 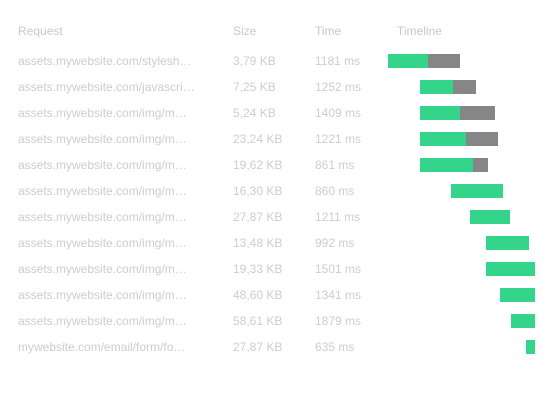 What do you see at coordinates (258, 191) in the screenshot?
I see `request-size: 16,30 KB` at bounding box center [258, 191].